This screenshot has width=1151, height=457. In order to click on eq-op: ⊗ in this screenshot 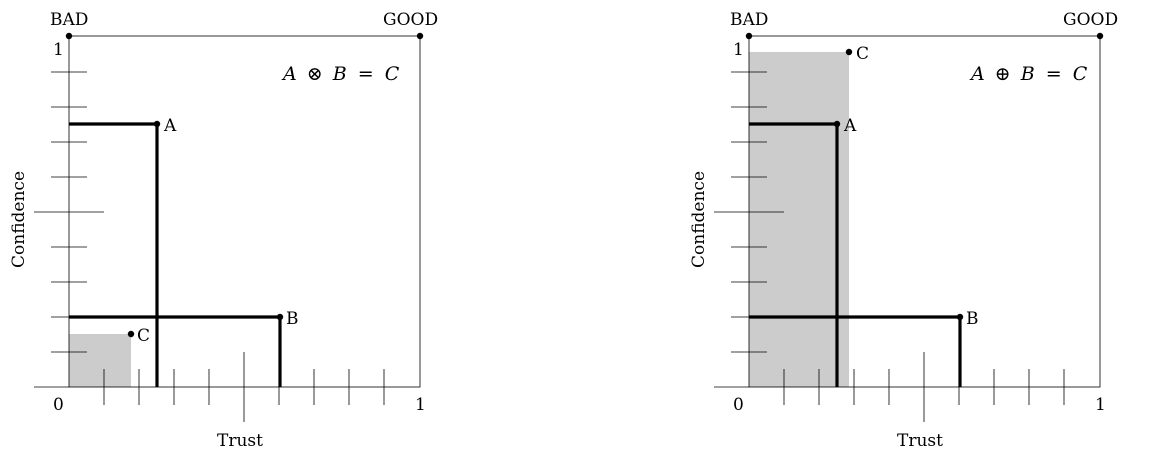, I will do `click(315, 74)`.